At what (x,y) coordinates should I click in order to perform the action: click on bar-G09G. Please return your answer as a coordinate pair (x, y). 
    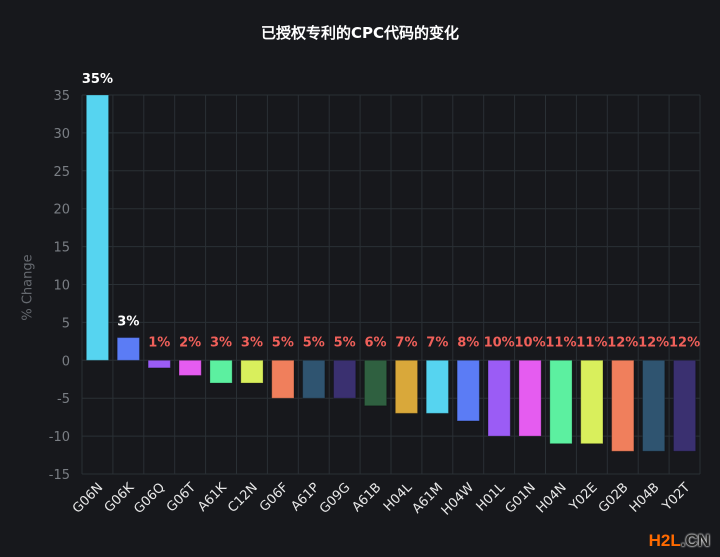
    Looking at the image, I should click on (345, 379).